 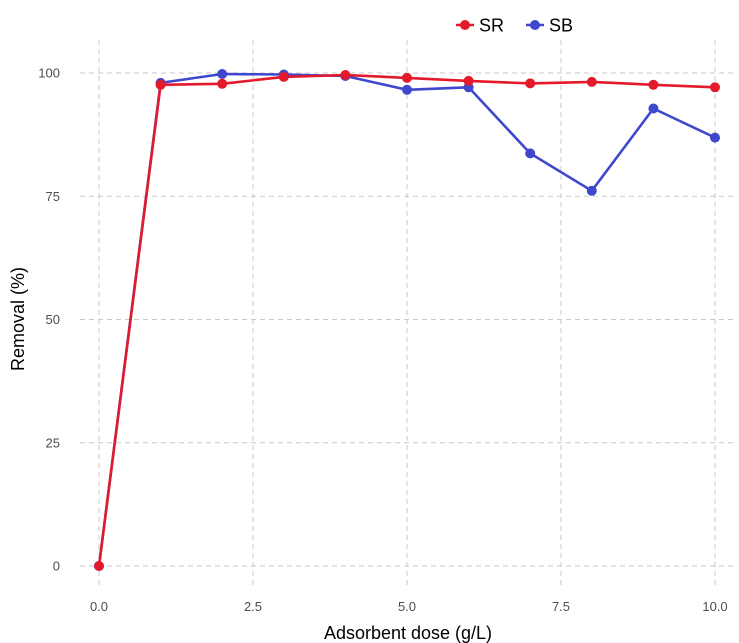 What do you see at coordinates (53, 319) in the screenshot?
I see `y-tick-label: 50` at bounding box center [53, 319].